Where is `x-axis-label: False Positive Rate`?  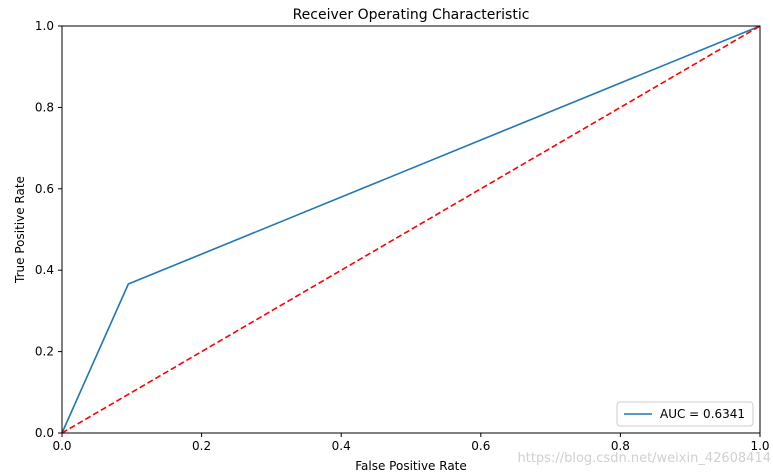
x-axis-label: False Positive Rate is located at coordinates (411, 466).